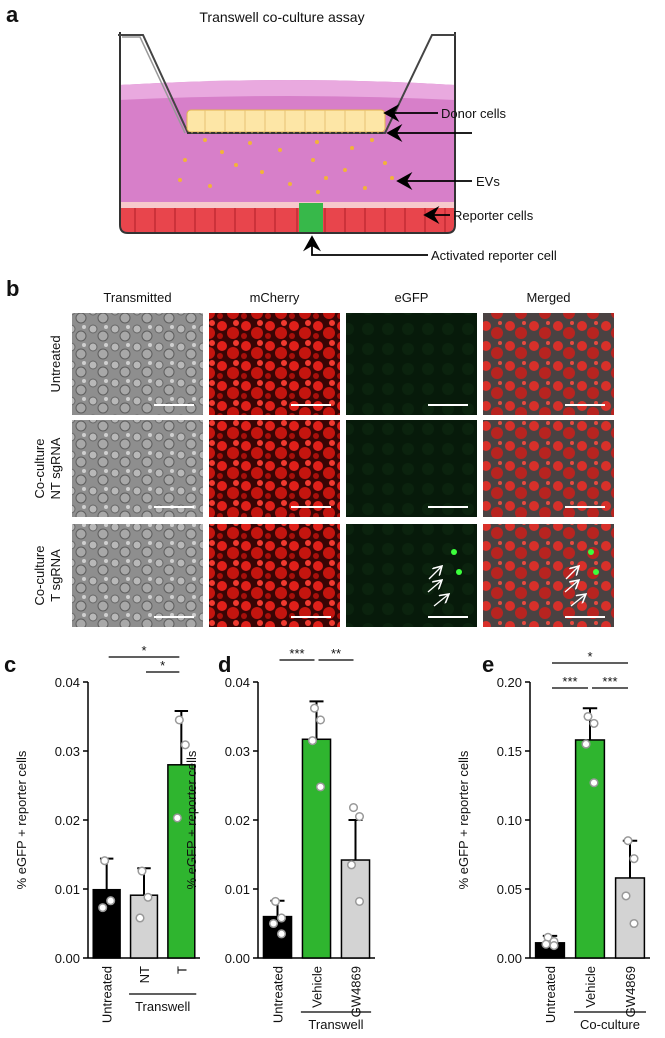 The image size is (665, 1038). What do you see at coordinates (509, 682) in the screenshot?
I see `y-tick-label: 0.20` at bounding box center [509, 682].